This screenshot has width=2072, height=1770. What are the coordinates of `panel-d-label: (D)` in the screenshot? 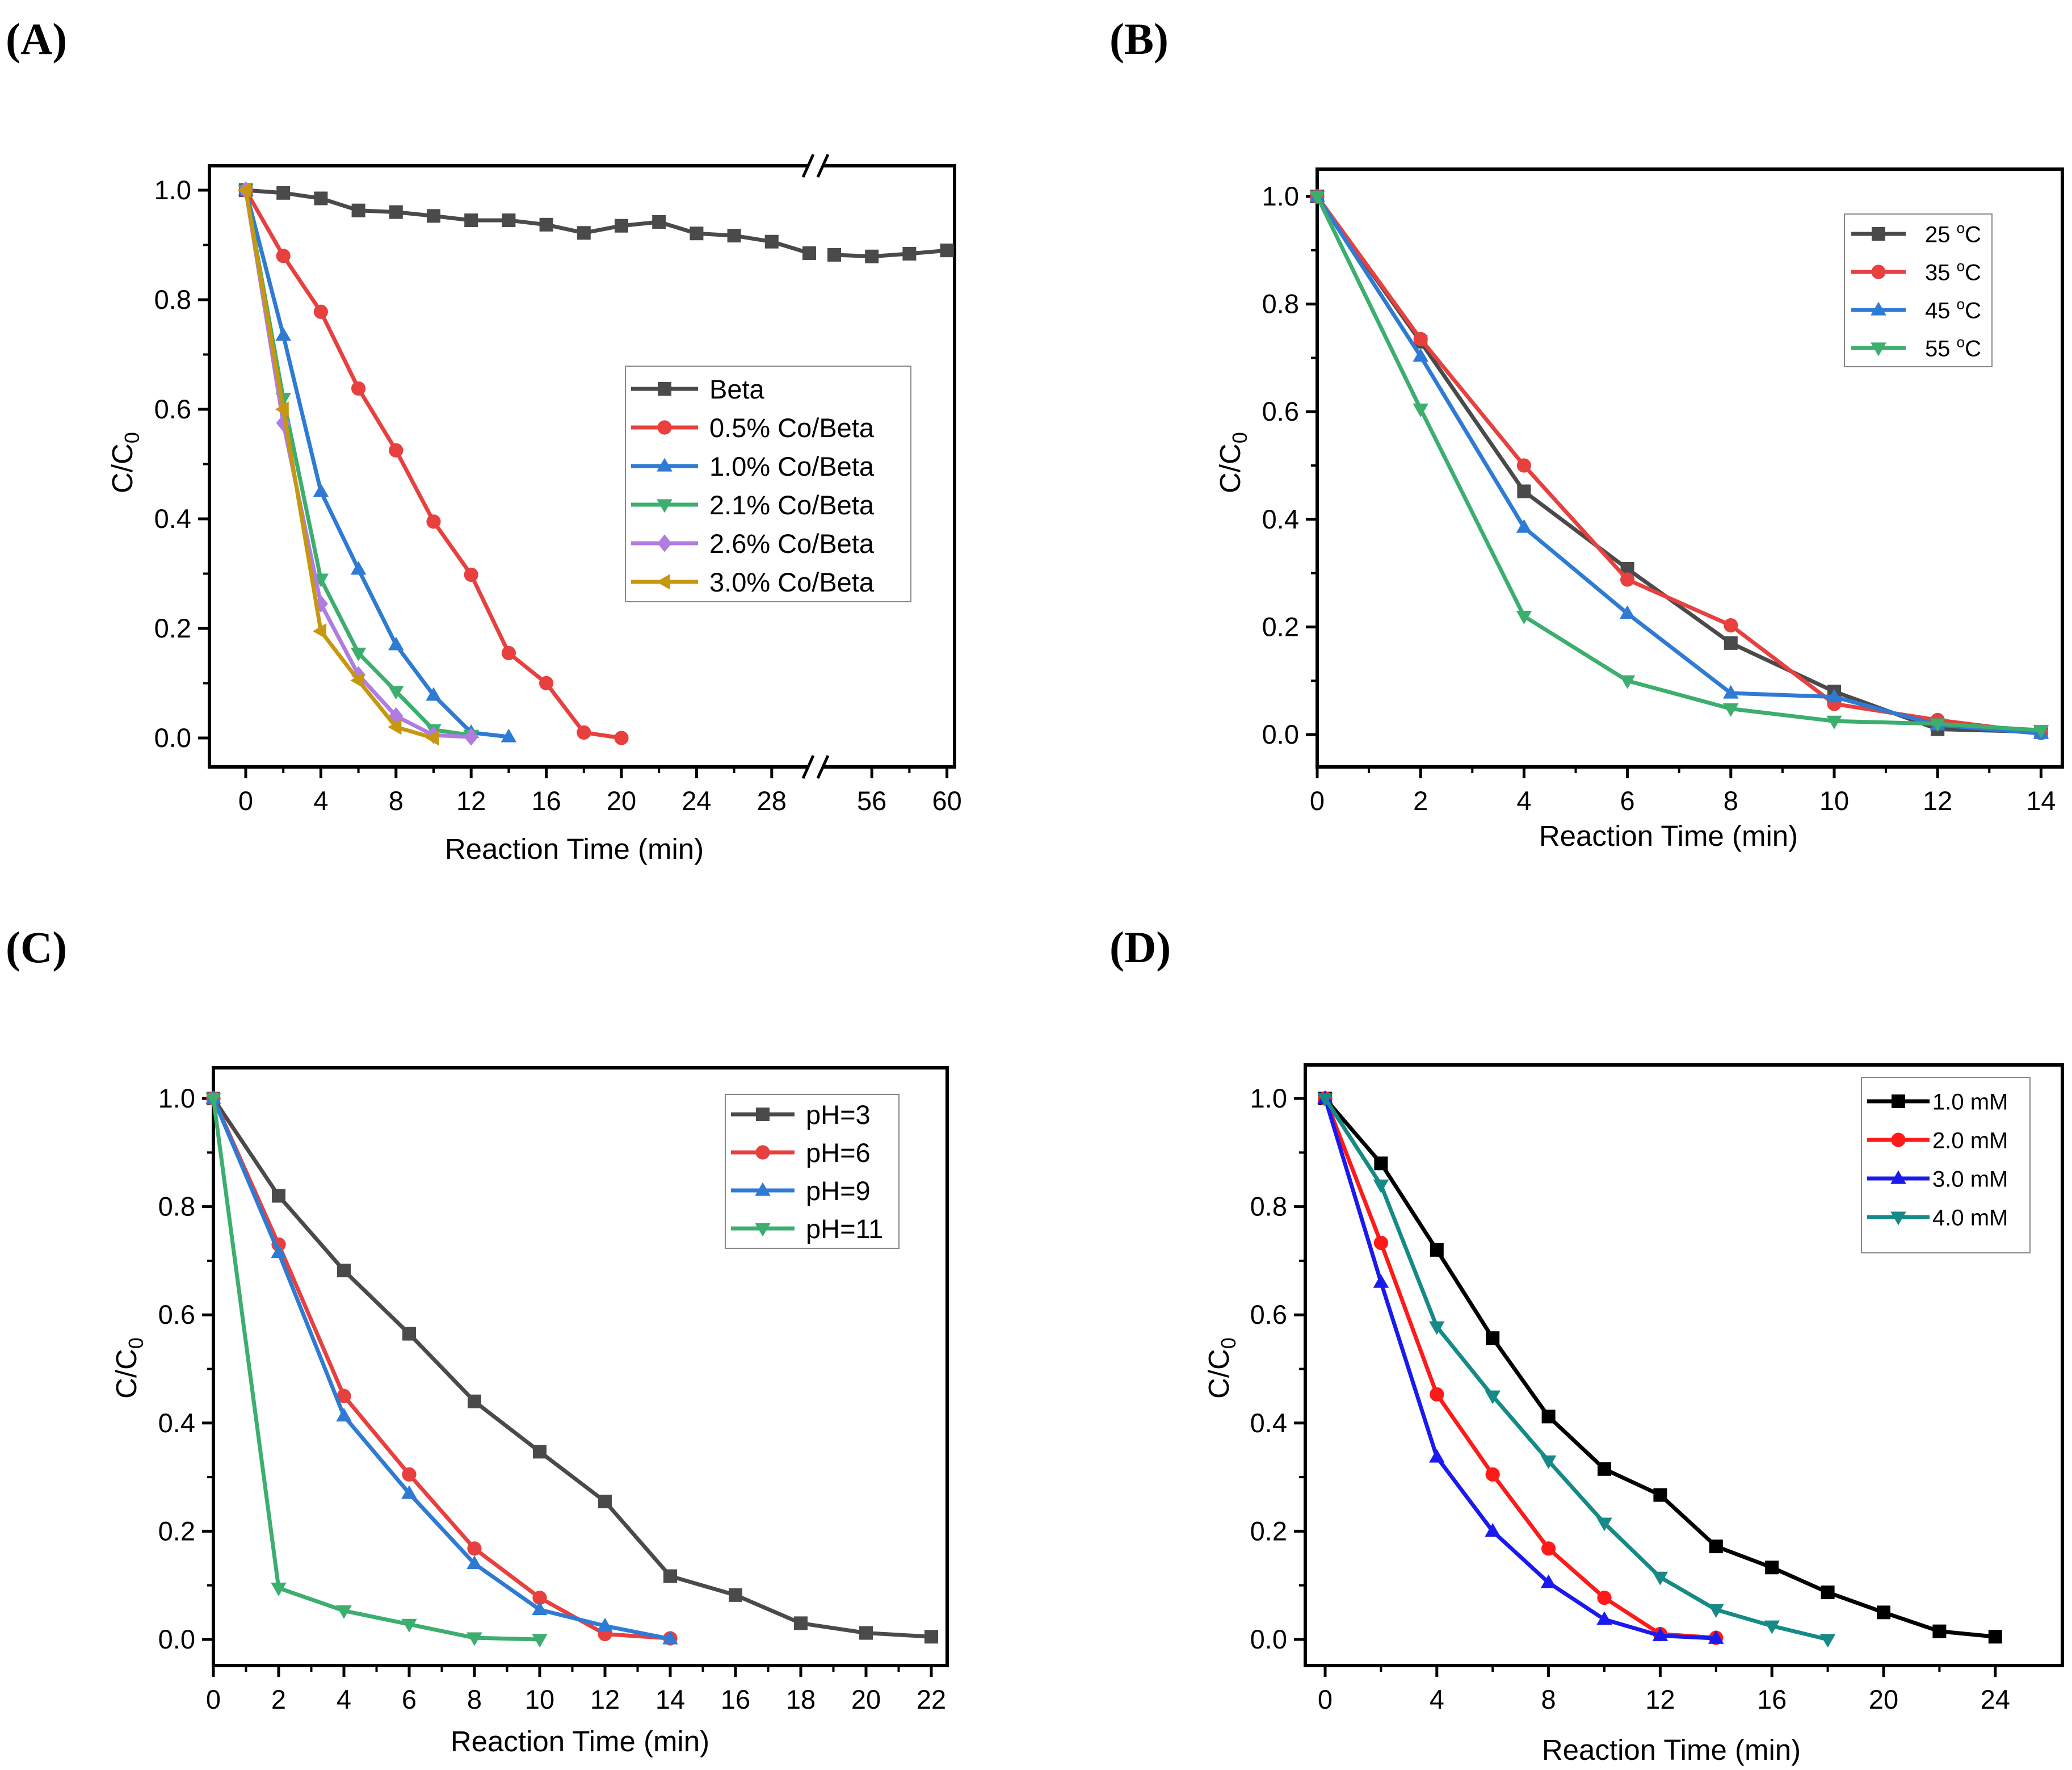 It's located at (1140, 947).